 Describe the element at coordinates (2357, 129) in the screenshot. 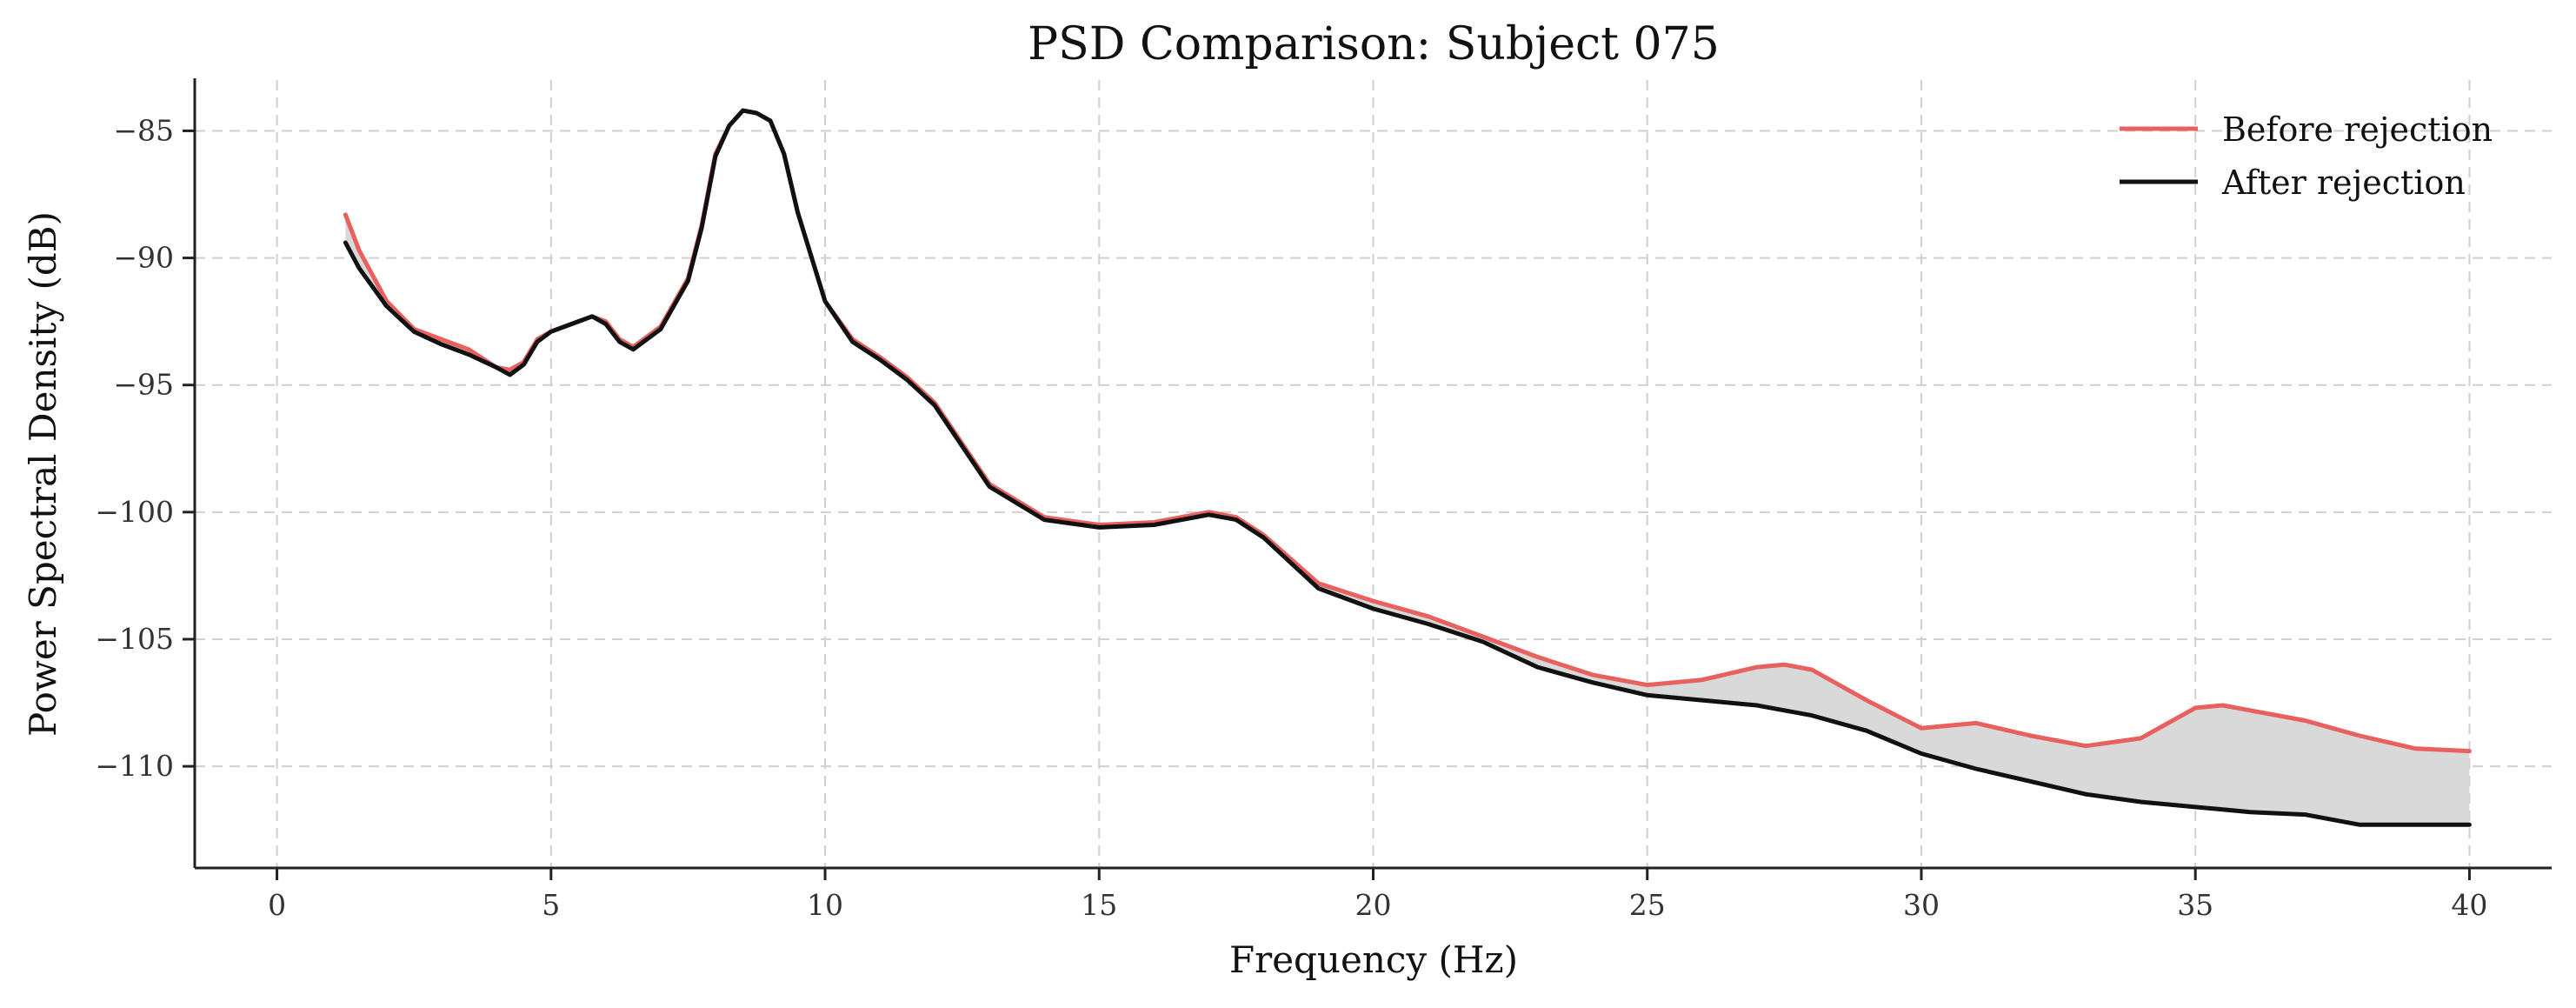

I see `legend-label-before: Before rejection` at that location.